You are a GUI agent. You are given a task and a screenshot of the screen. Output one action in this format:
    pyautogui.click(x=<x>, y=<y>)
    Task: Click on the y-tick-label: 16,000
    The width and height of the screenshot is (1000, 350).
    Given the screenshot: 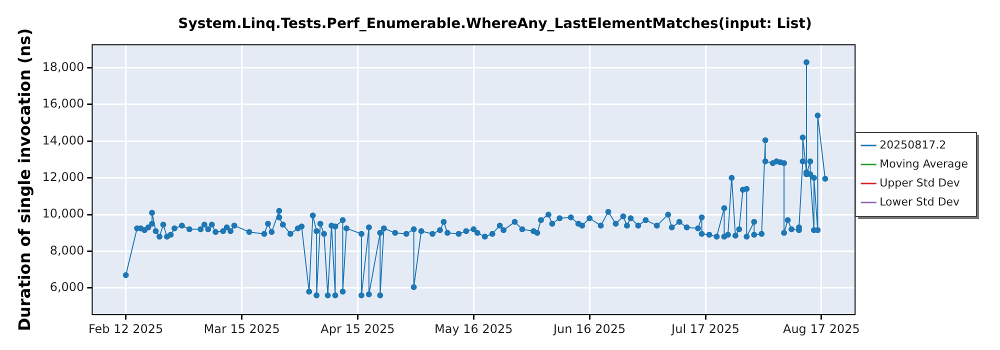 What is the action you would take?
    pyautogui.click(x=63, y=103)
    